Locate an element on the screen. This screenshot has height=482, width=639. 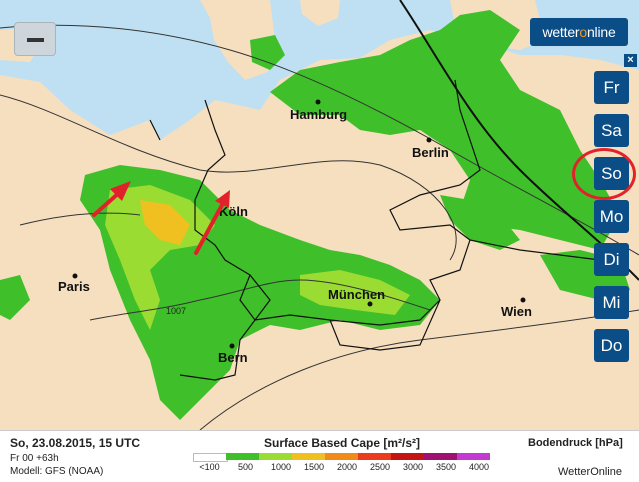
close-icon: × is located at coordinates (630, 60).